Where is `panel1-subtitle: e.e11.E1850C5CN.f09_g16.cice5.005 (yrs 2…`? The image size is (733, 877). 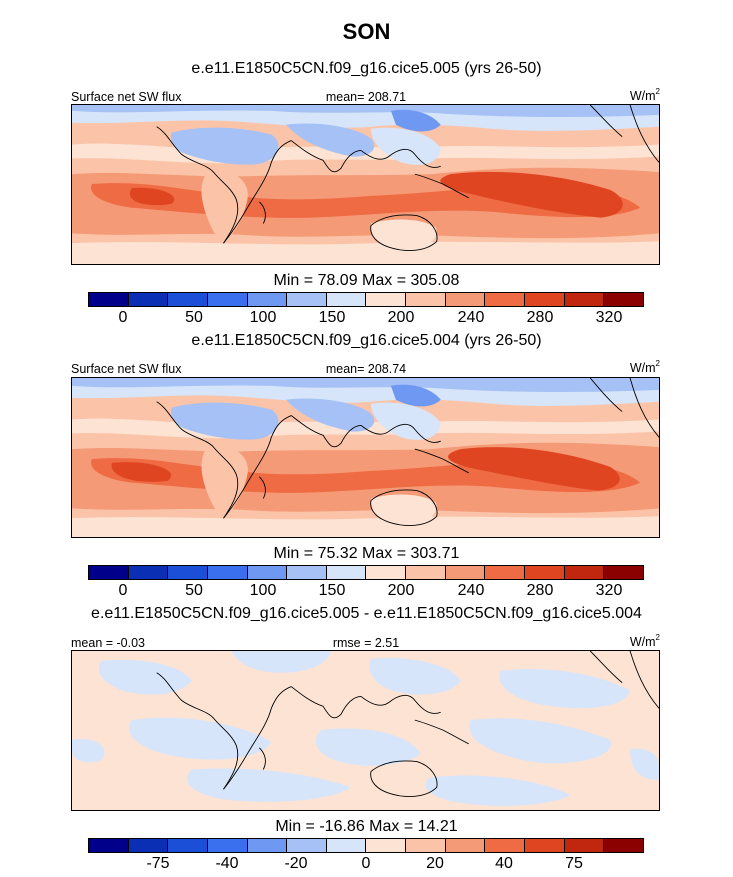
panel1-subtitle: e.e11.E1850C5CN.f09_g16.cice5.005 (yrs 2… is located at coordinates (366, 68).